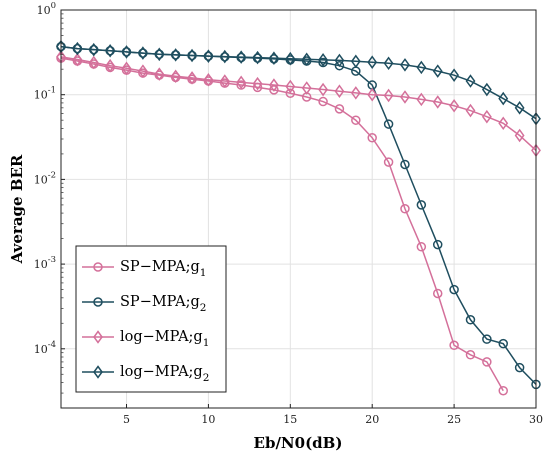  I want to click on legend-item: SP−MPA;g2, so click(144, 304).